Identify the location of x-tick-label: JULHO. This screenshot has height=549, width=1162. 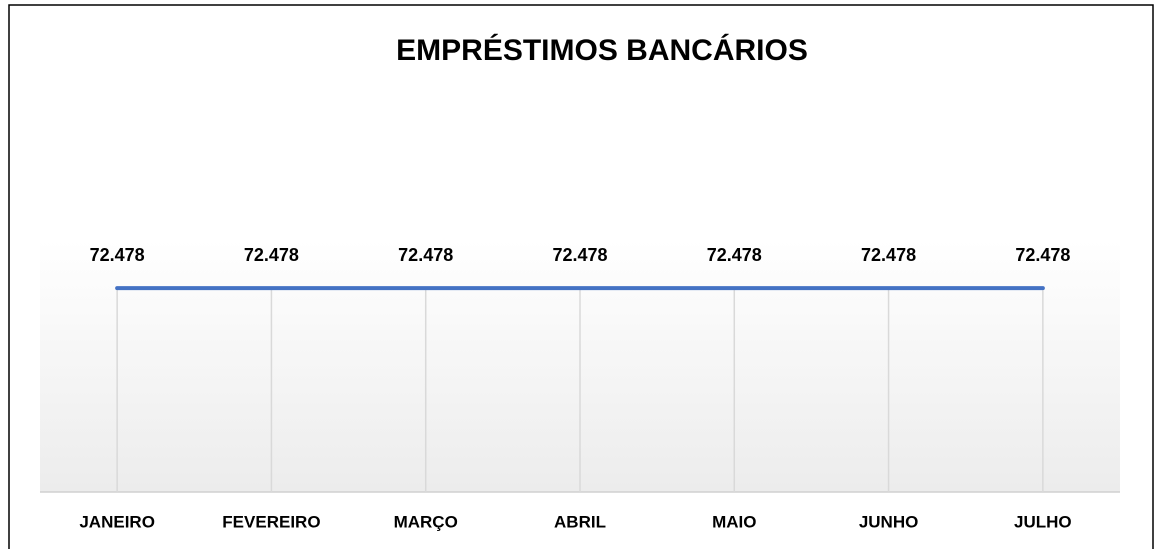
(1043, 521).